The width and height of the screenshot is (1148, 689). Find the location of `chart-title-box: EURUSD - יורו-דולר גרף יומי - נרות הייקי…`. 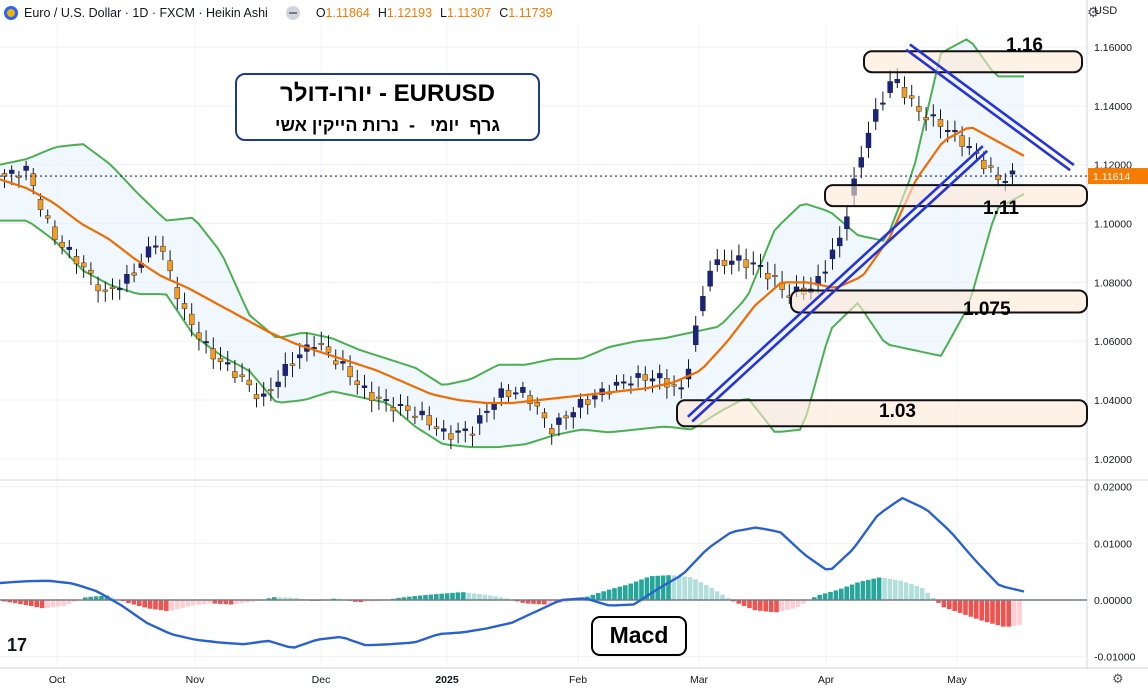

chart-title-box: EURUSD - יורו-דולר גרף יומי - נרות הייקי… is located at coordinates (387, 107).